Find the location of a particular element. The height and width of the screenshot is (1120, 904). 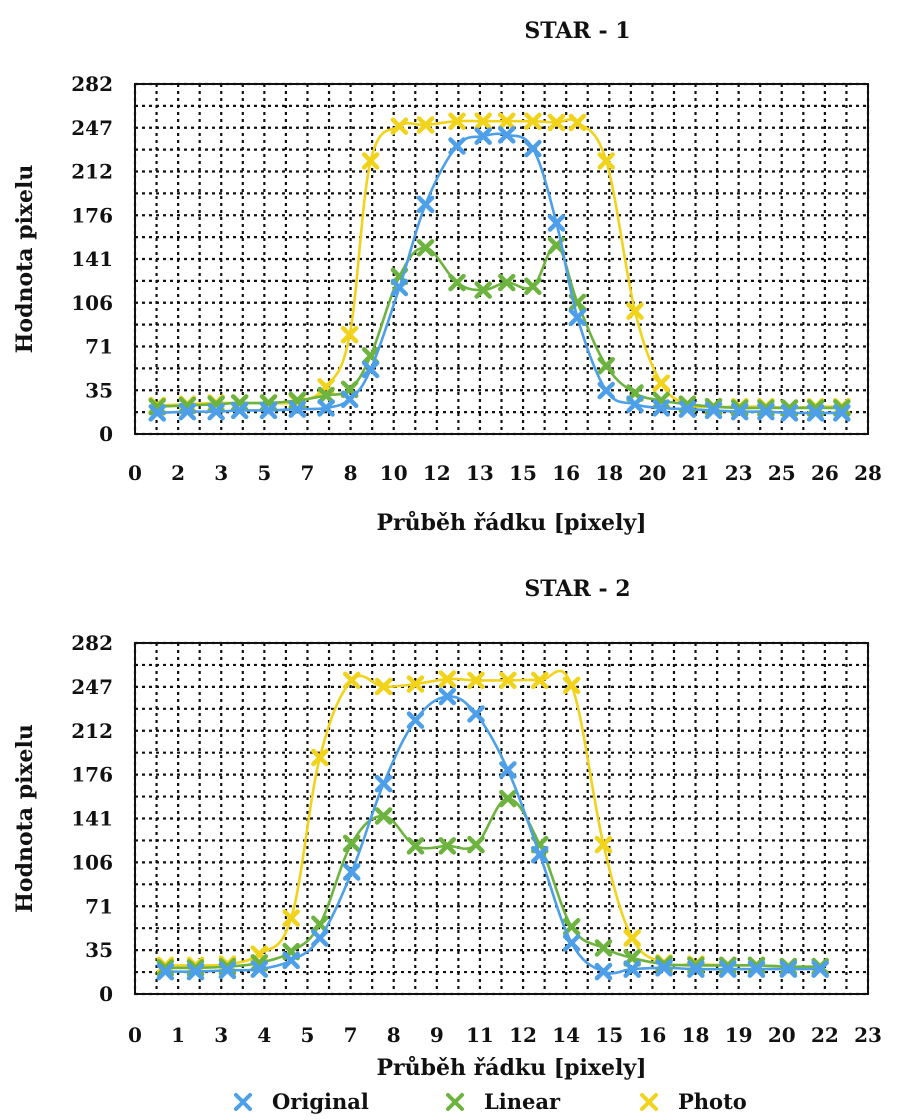

x-tick-label: 3 is located at coordinates (221, 473).